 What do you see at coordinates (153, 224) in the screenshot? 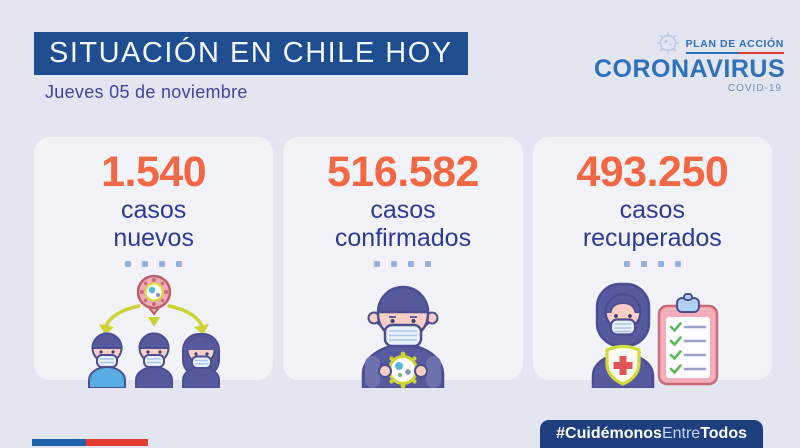
I see `new-cases-label: casos nuevos` at bounding box center [153, 224].